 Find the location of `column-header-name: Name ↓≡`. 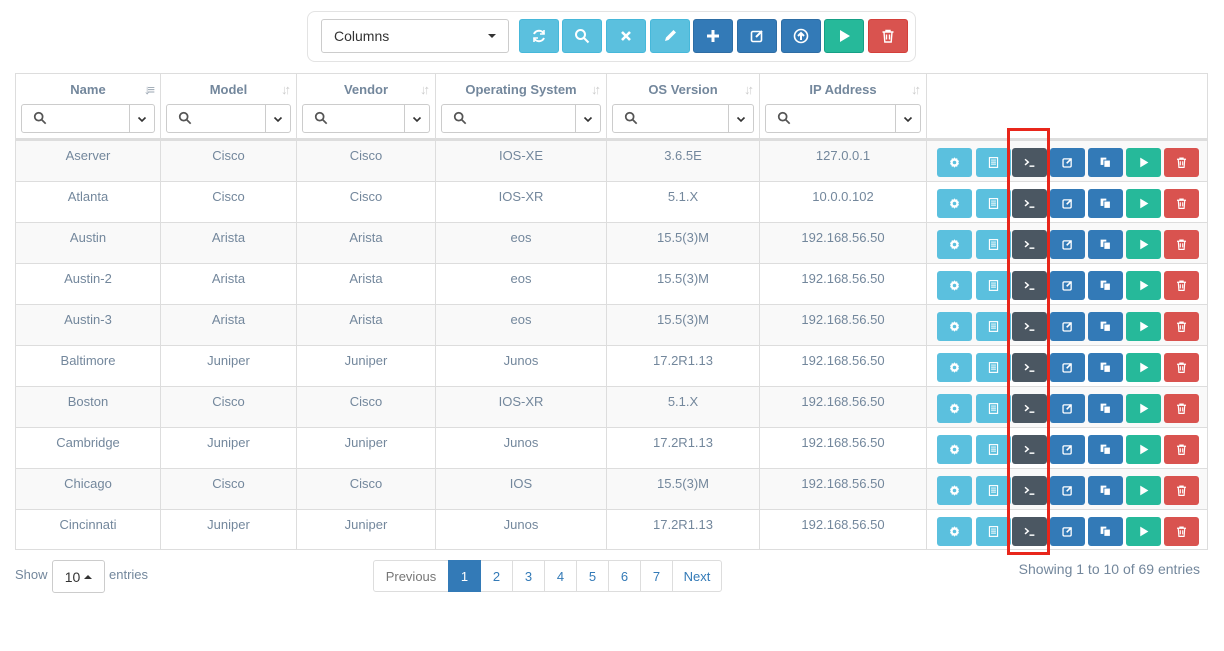

column-header-name: Name ↓≡ is located at coordinates (88, 106).